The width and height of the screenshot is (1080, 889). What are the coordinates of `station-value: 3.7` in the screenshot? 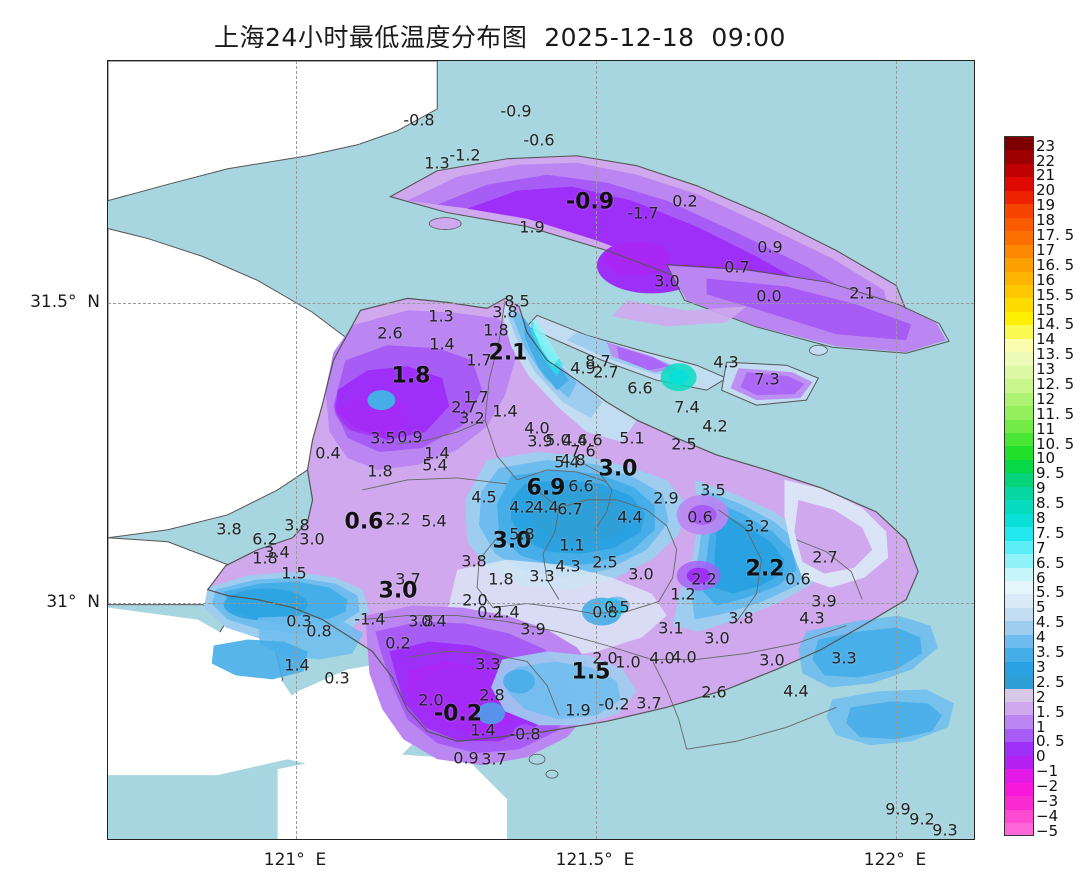 It's located at (408, 579).